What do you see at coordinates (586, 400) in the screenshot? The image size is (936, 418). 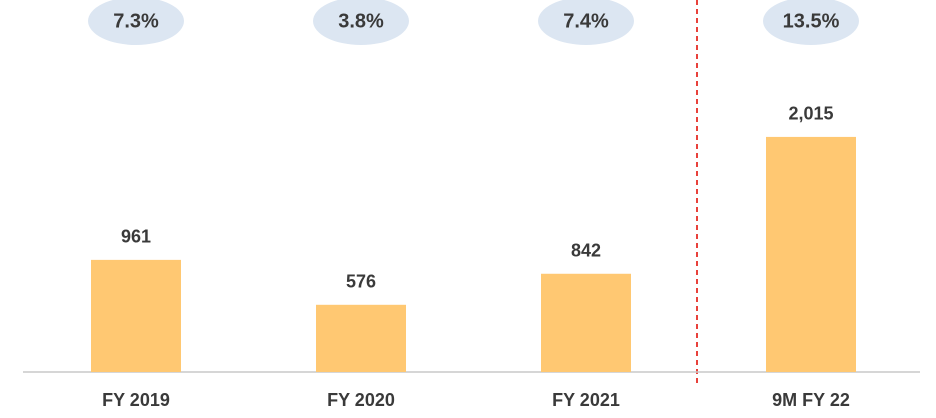 I see `x-tick-label: FY 2021` at bounding box center [586, 400].